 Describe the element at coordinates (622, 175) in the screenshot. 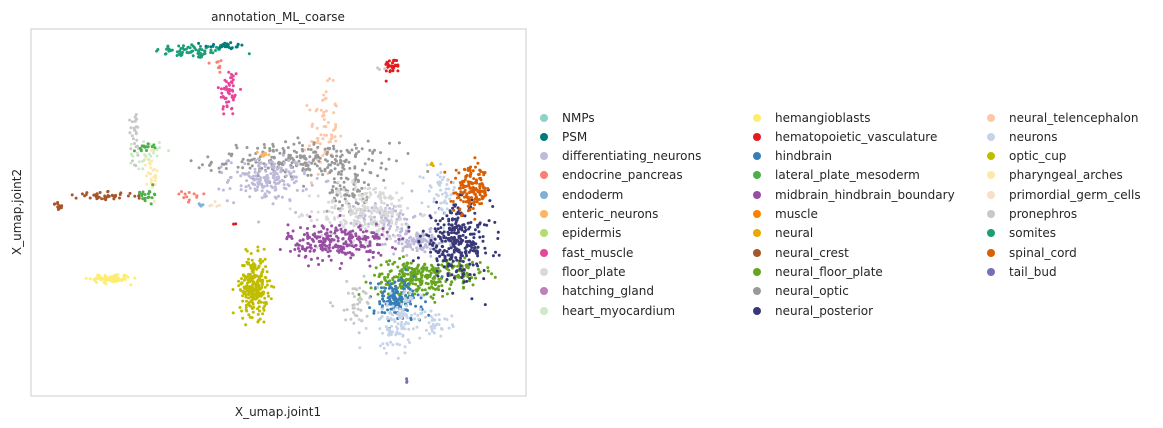

I see `legend-label: endocrine_pancreas` at that location.